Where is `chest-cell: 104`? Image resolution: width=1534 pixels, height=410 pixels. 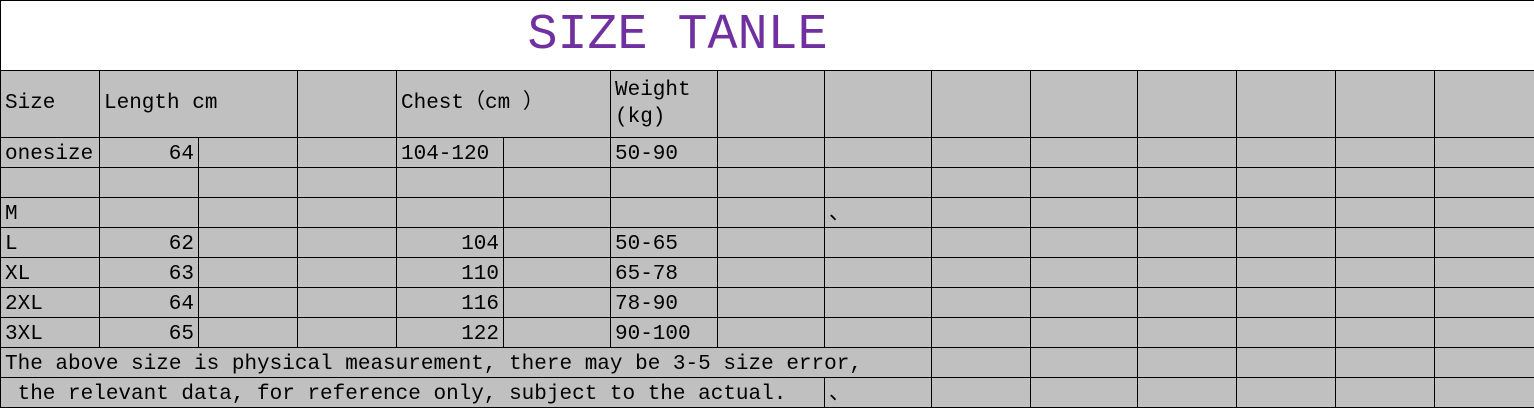
chest-cell: 104 is located at coordinates (450, 242).